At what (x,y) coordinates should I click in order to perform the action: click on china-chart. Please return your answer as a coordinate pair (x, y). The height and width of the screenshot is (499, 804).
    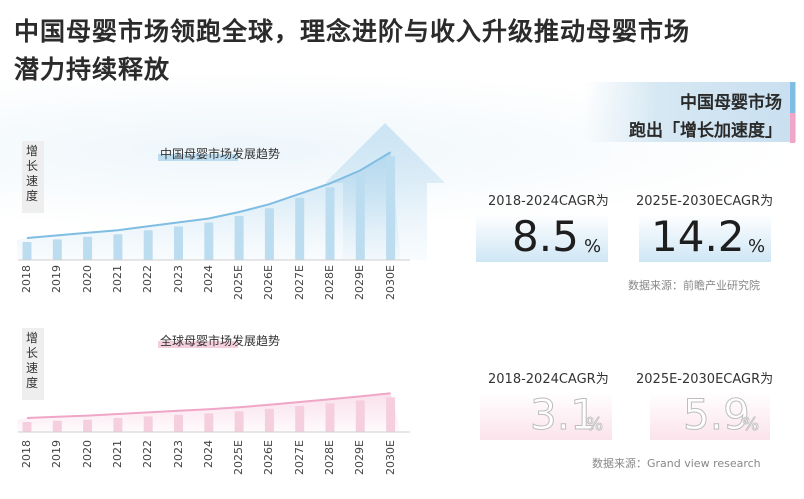
    Looking at the image, I should click on (231, 192).